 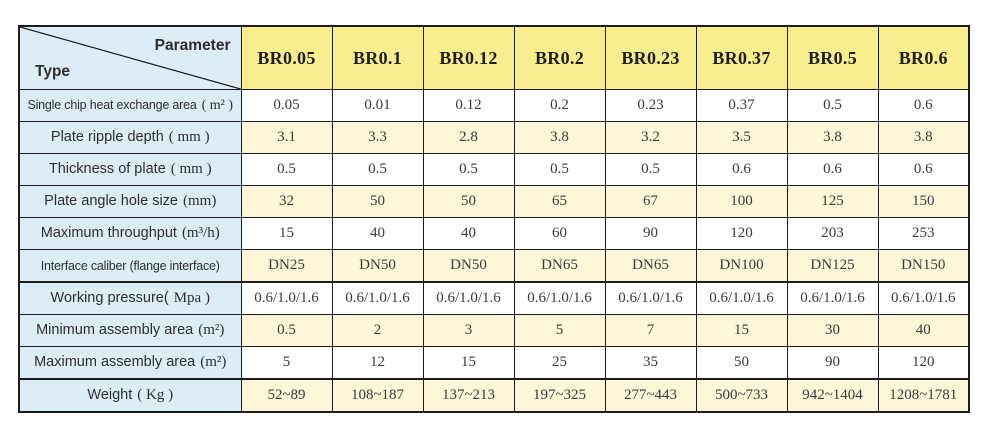 What do you see at coordinates (200, 233) in the screenshot?
I see `row-unit-text: (m³/h)` at bounding box center [200, 233].